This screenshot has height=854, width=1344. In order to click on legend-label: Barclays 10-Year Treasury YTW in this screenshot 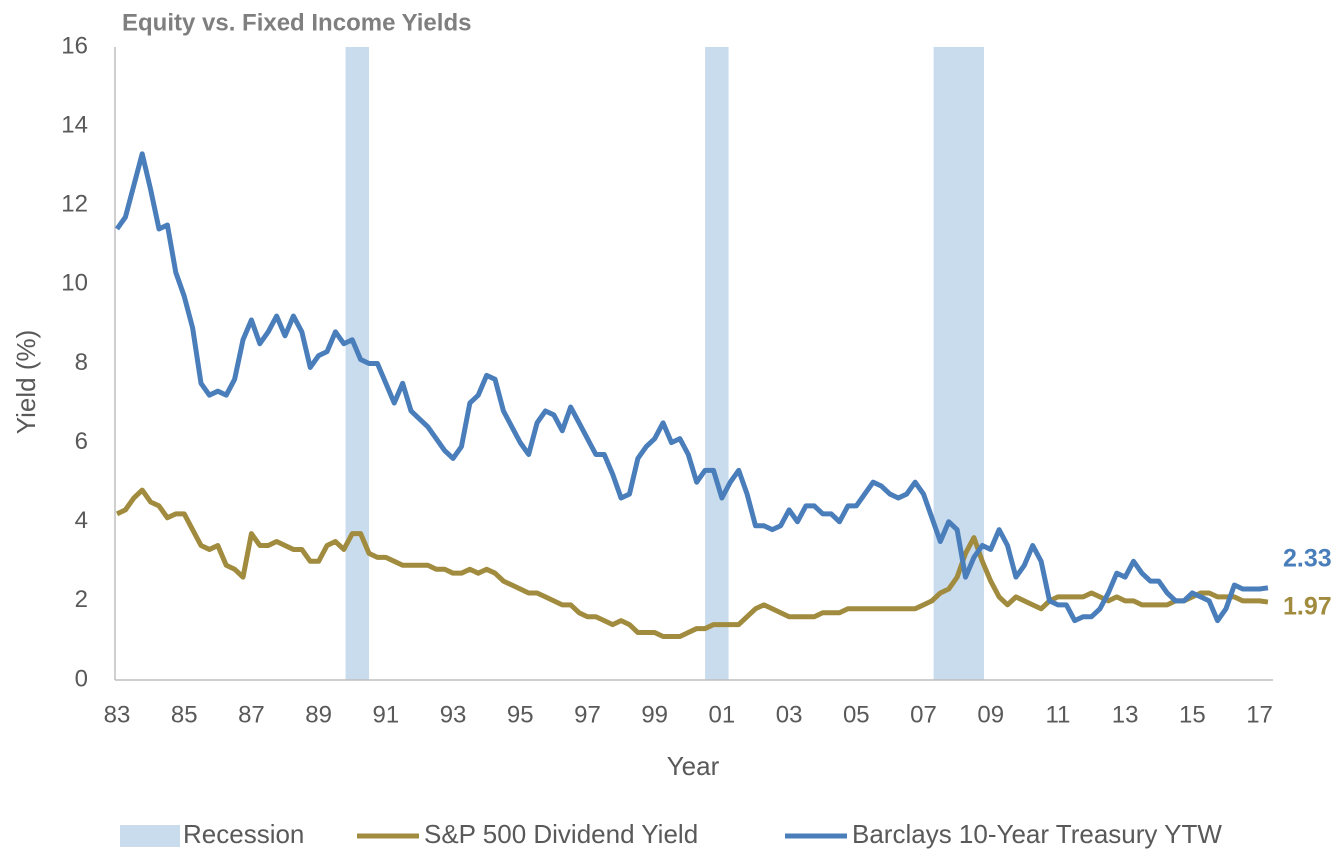, I will do `click(1037, 834)`.